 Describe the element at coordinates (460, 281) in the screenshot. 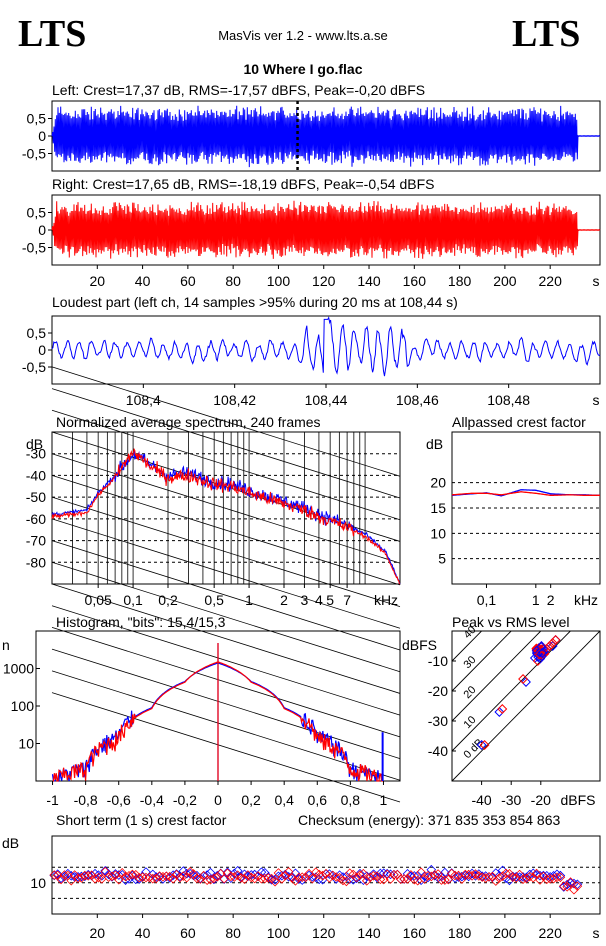

I see `right-xtick-label: 180` at that location.